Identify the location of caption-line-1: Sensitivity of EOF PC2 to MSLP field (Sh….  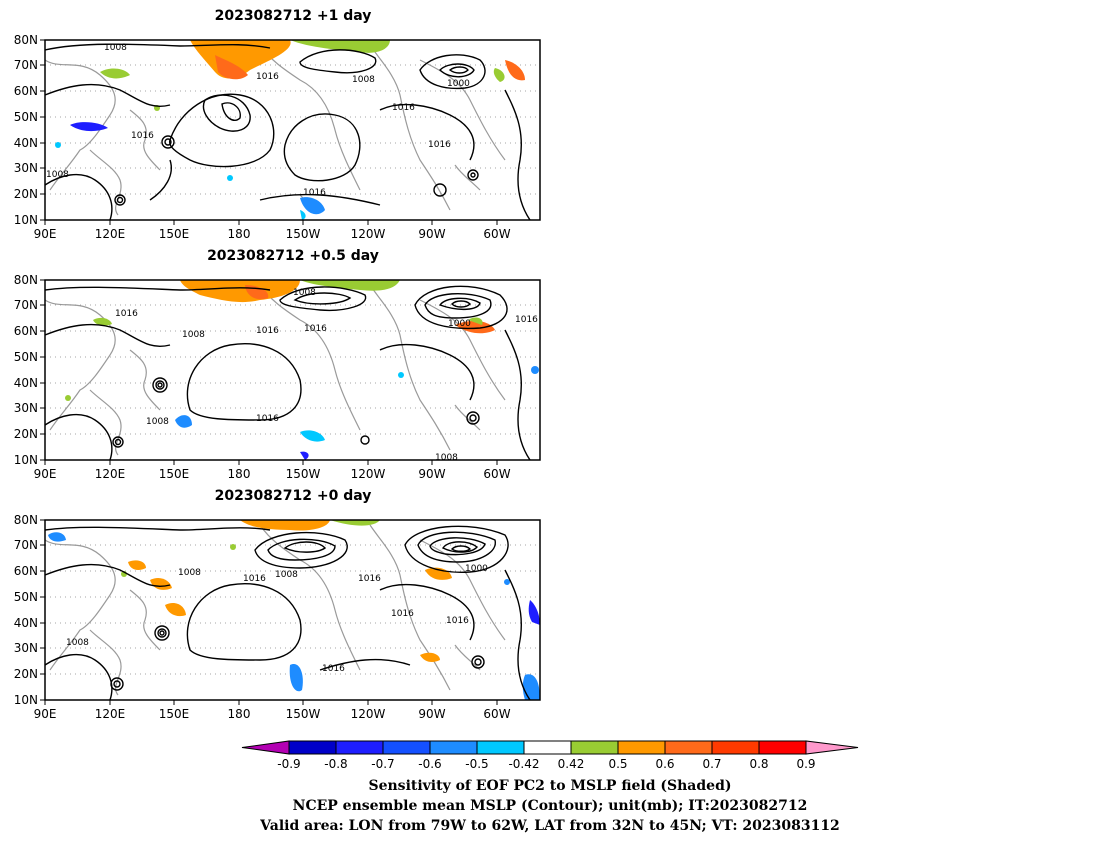
(549, 786).